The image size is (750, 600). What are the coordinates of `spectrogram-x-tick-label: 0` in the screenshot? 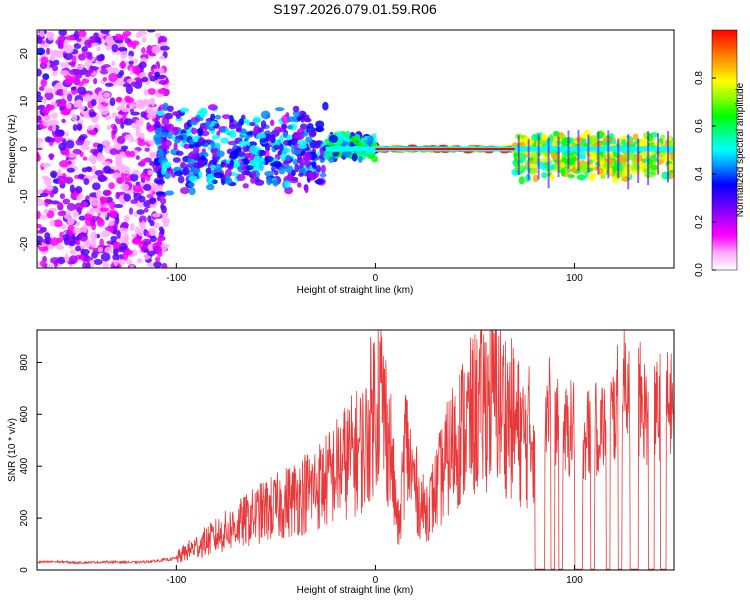 It's located at (376, 278).